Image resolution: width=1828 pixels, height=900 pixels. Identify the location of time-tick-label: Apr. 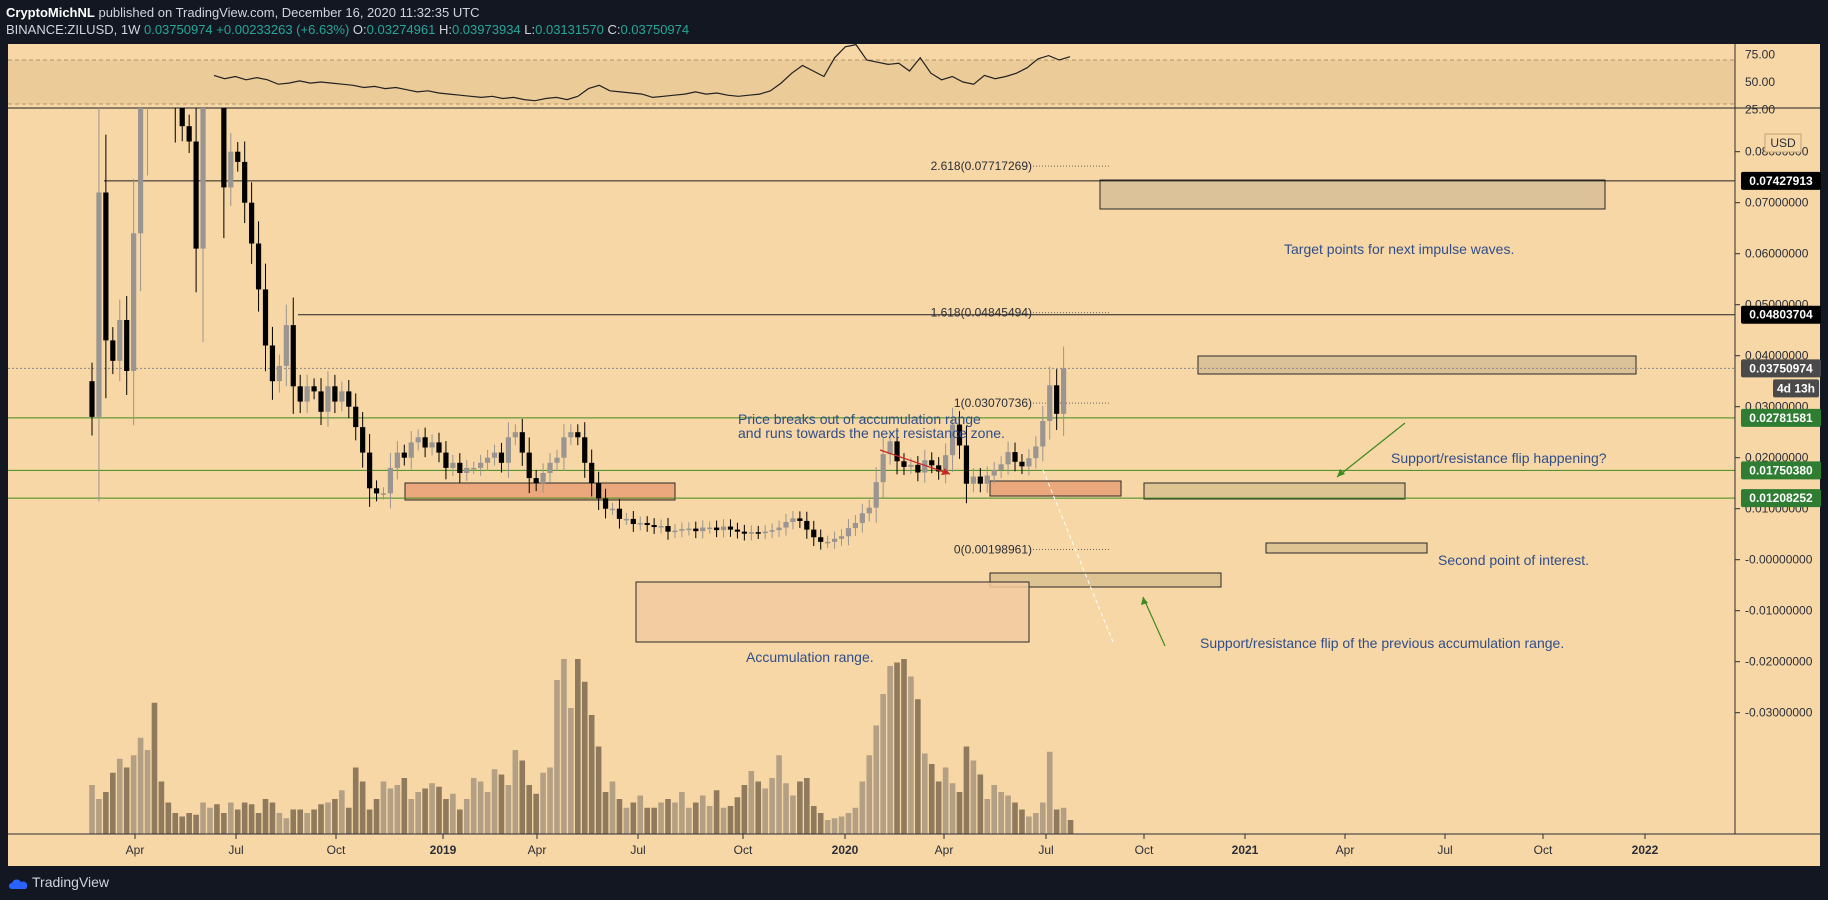
(135, 850).